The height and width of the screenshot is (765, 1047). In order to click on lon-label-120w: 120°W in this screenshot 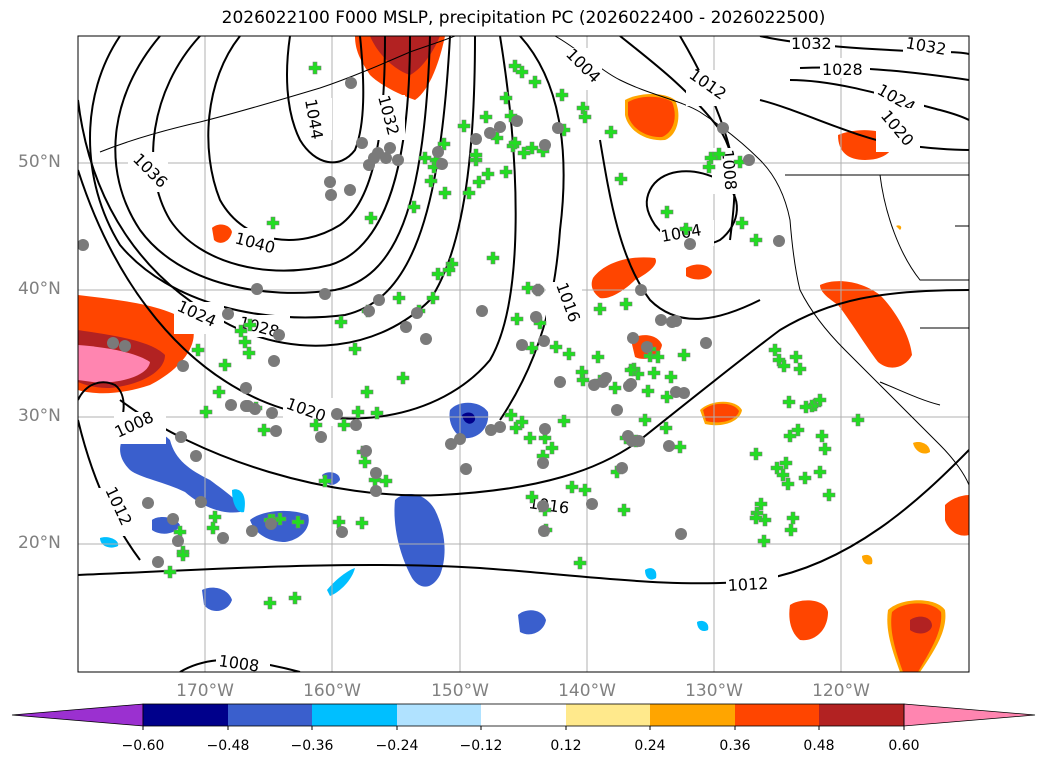, I will do `click(841, 691)`.